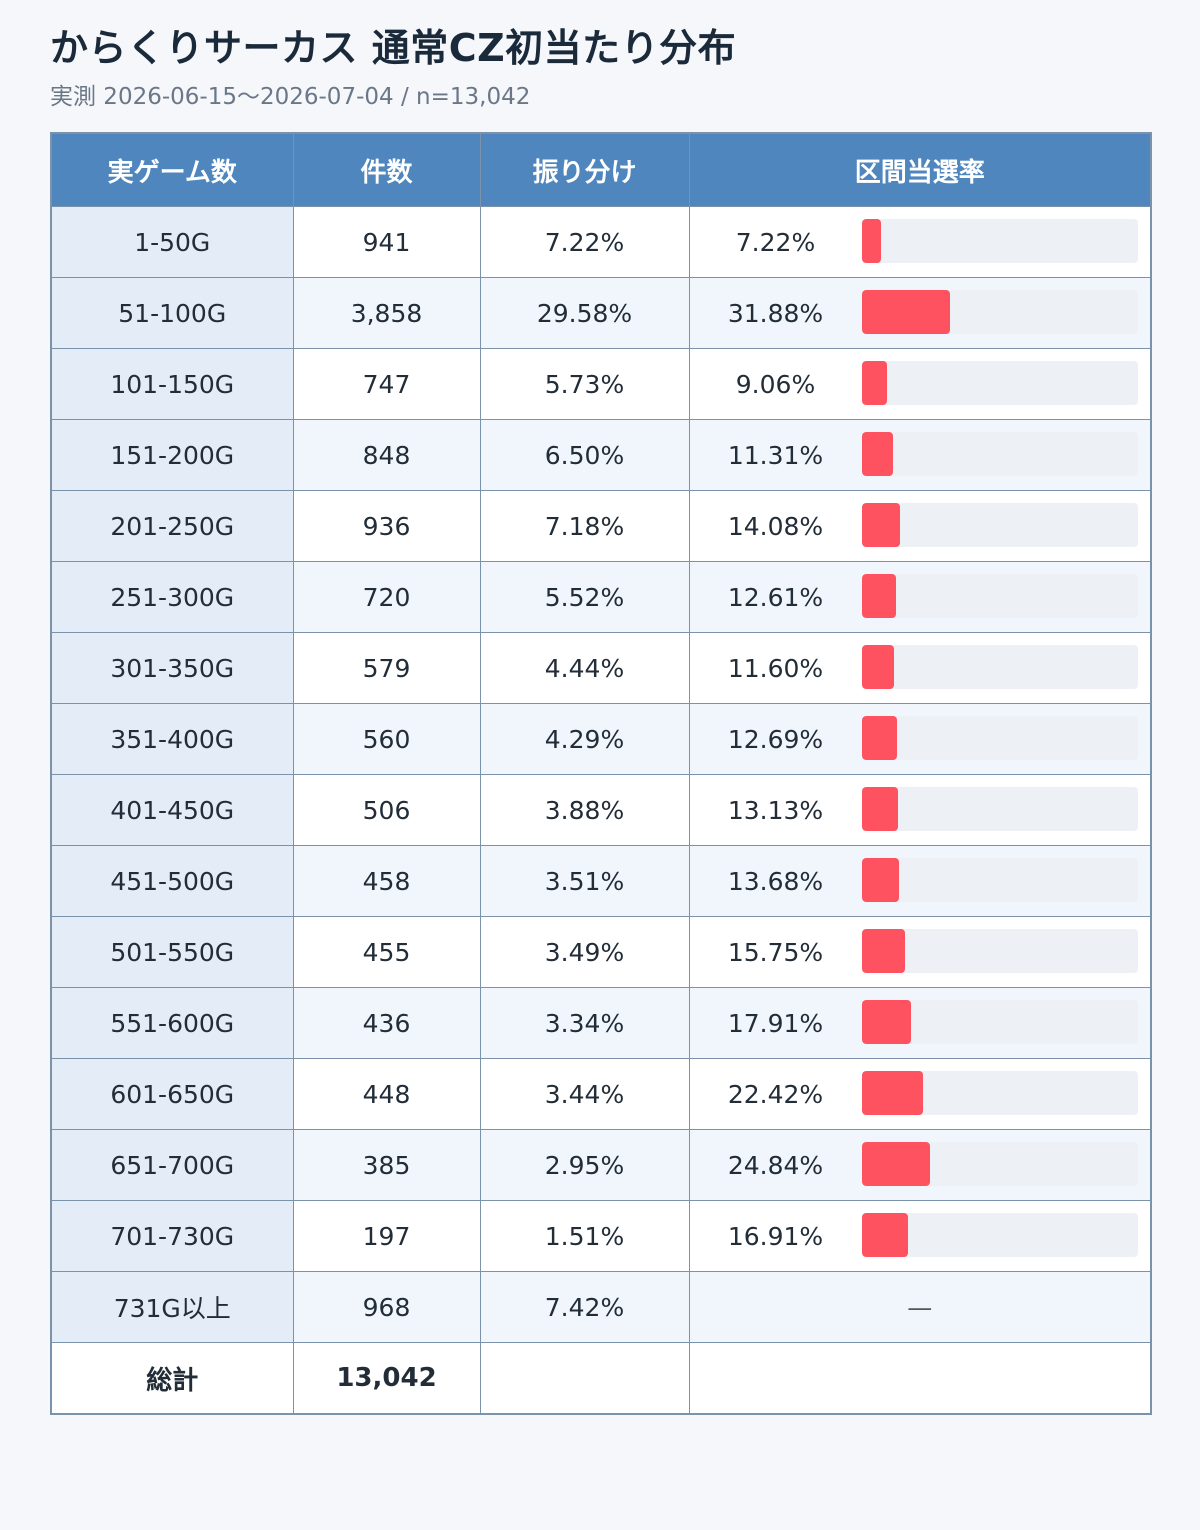  I want to click on cell-rate: 13.68%, so click(920, 881).